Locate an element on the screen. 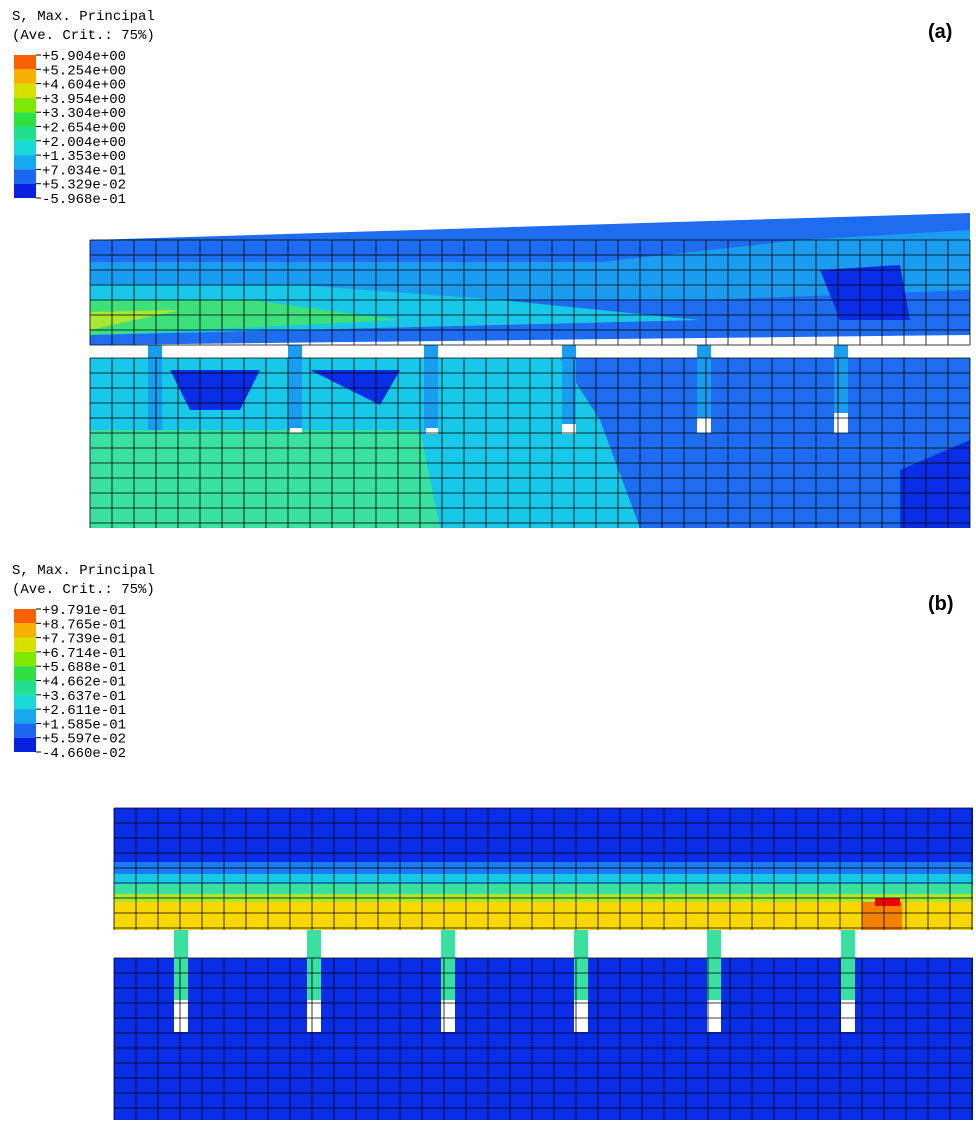 The image size is (976, 1123). legend-label: +8.765e-01 is located at coordinates (84, 625).